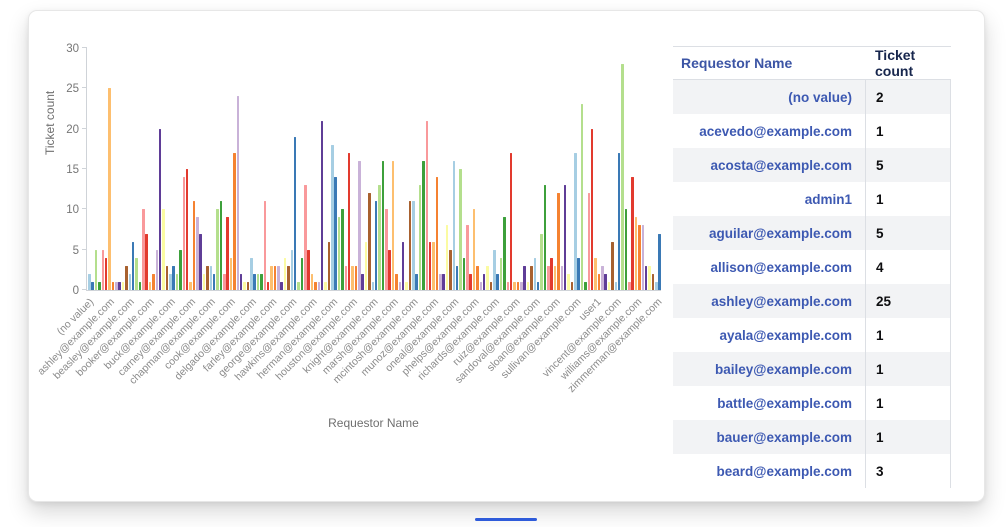 The height and width of the screenshot is (527, 1007). I want to click on requestor-name-link: beard@example.com, so click(784, 471).